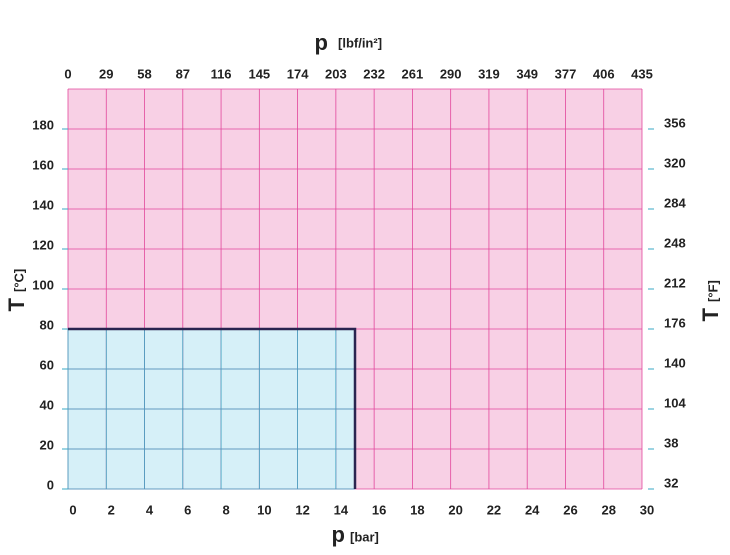 This screenshot has height=555, width=730. I want to click on x-tick-label: 24, so click(532, 509).